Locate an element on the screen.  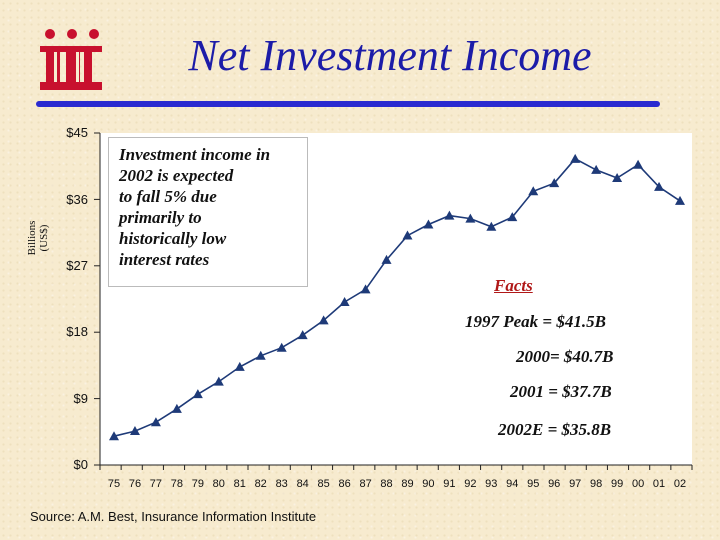
title-underline is located at coordinates (348, 104).